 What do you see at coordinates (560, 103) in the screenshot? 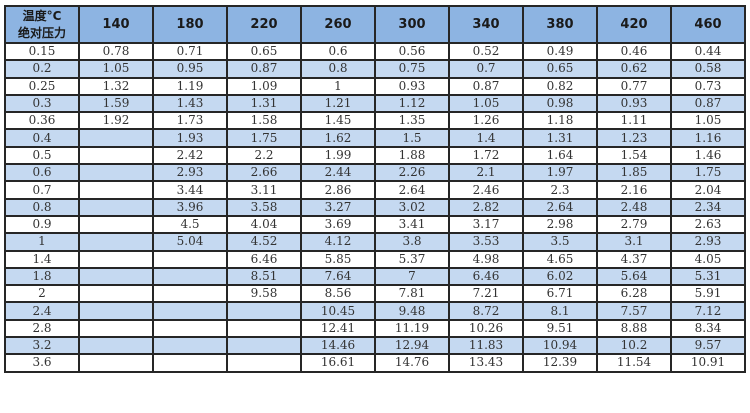
I see `value-cell: 0.98` at bounding box center [560, 103].